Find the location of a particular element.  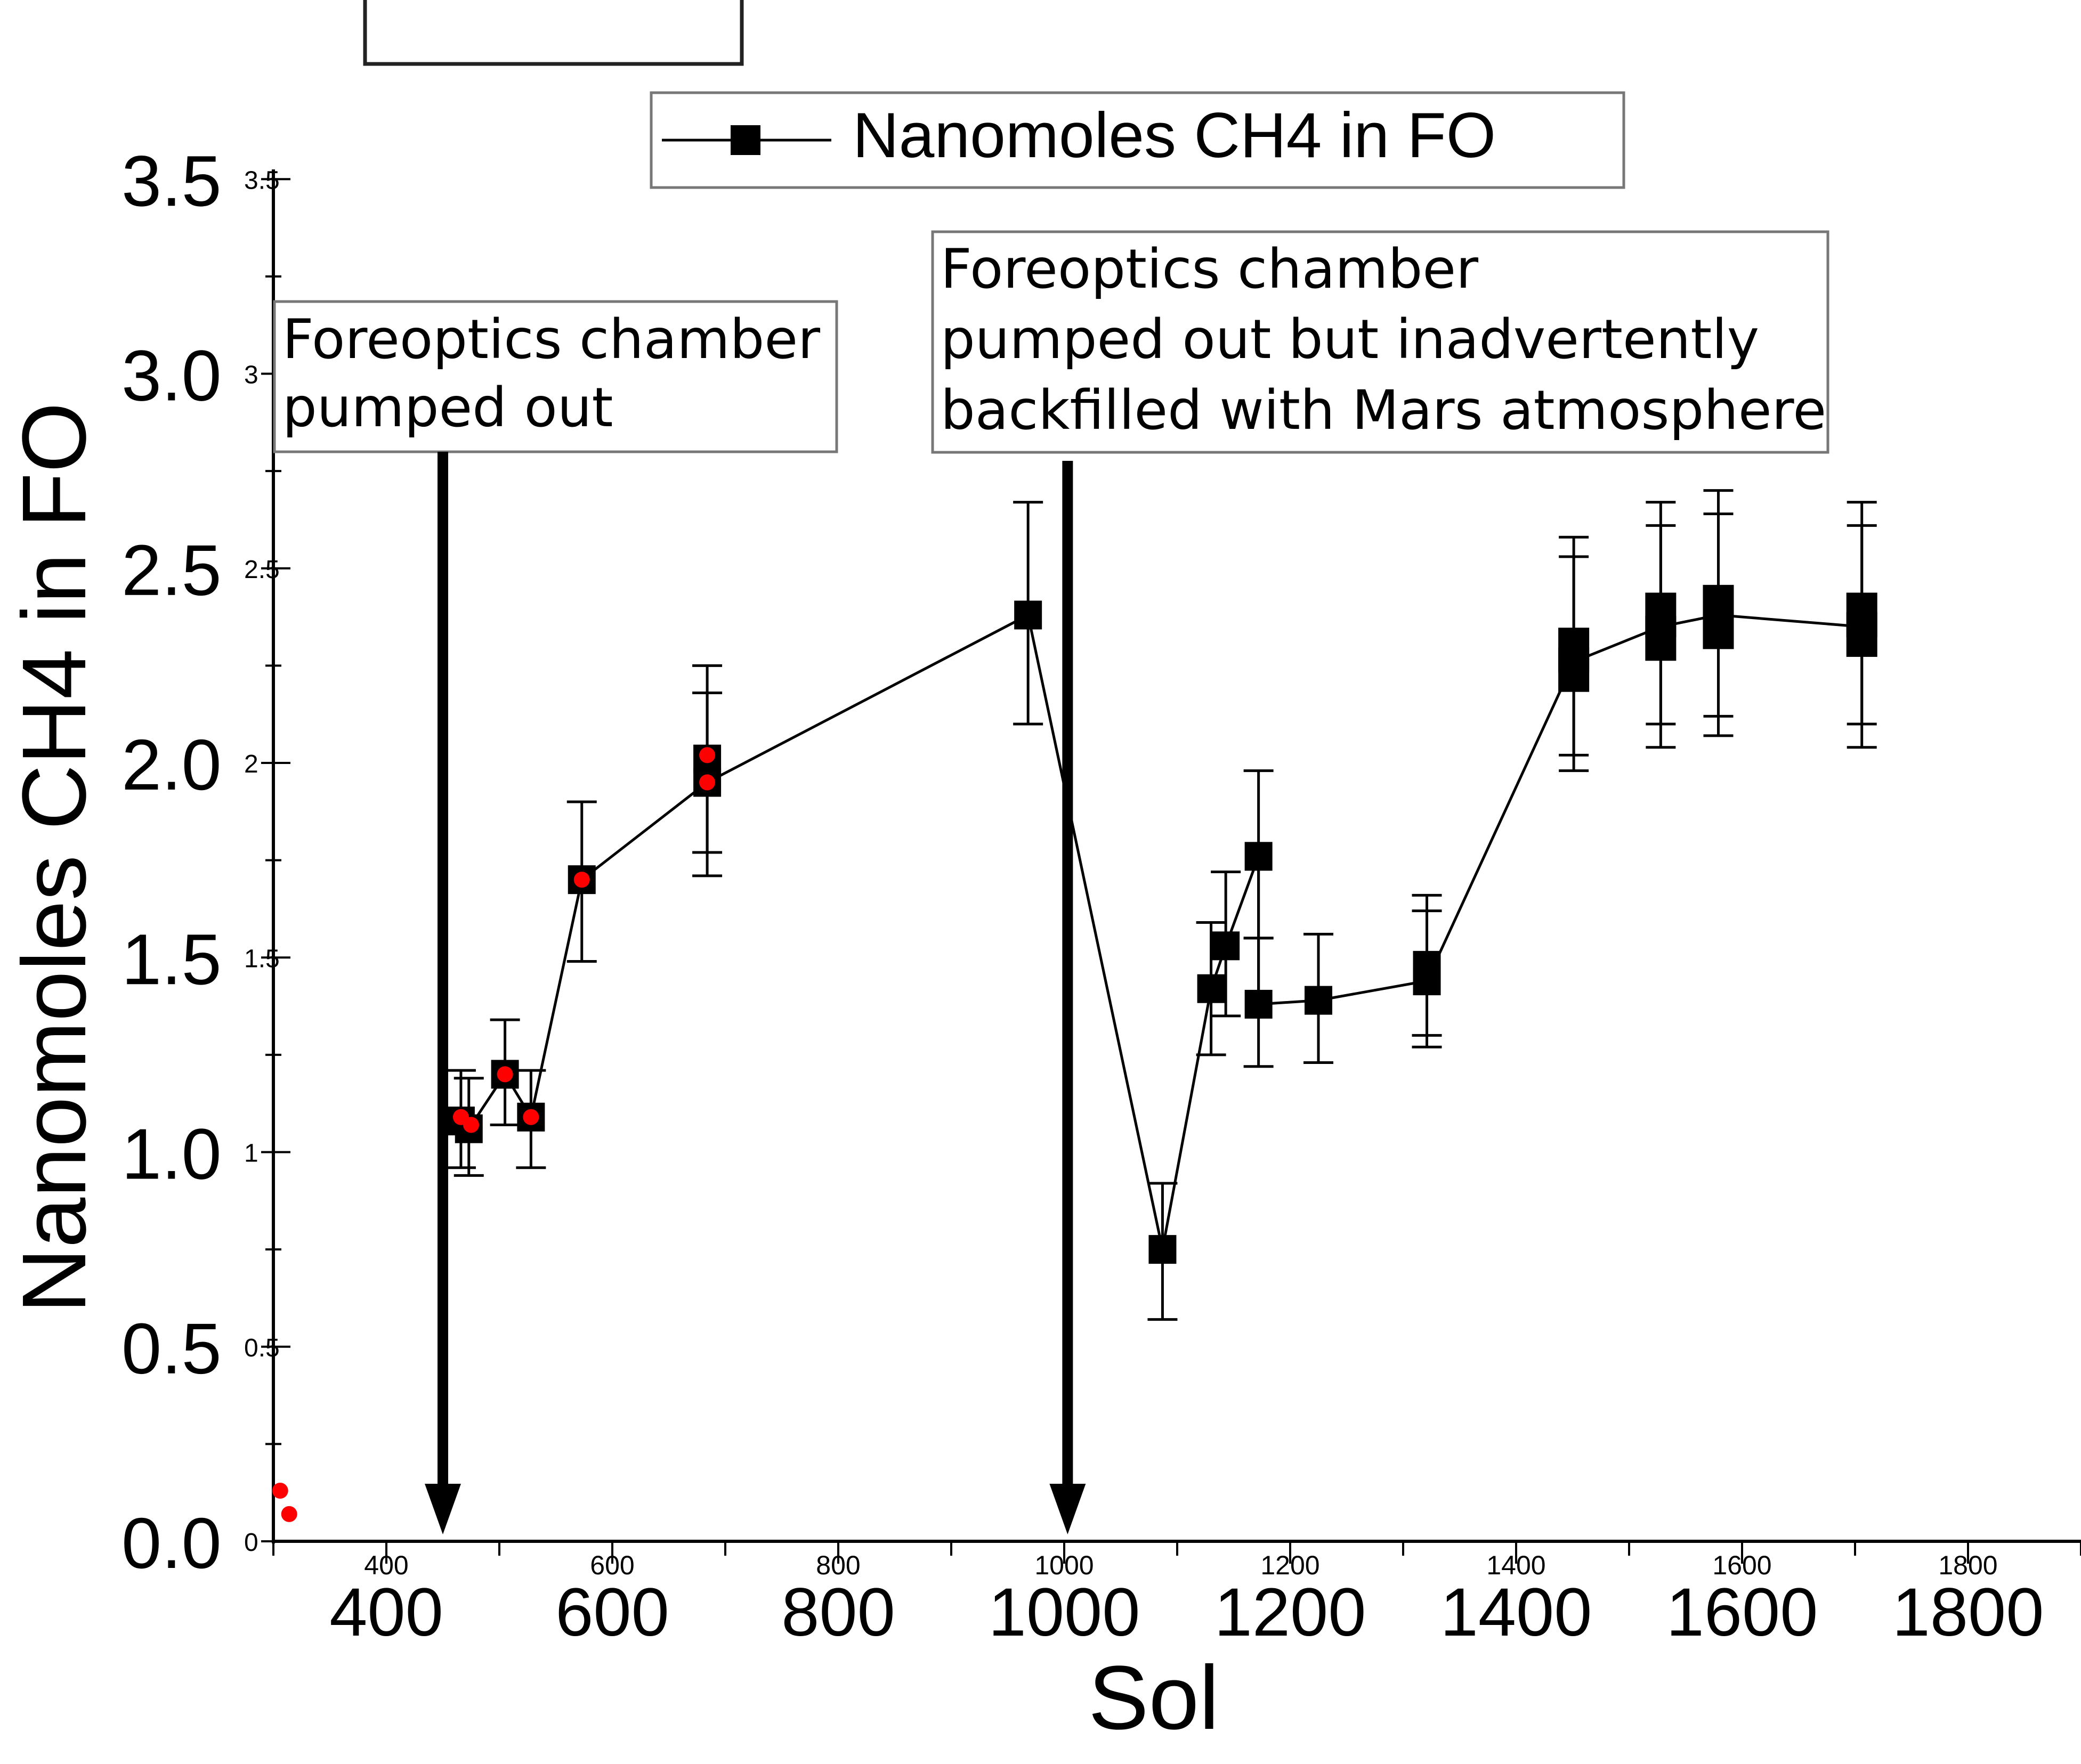

legend-label: Nanomoles CH4 in FO is located at coordinates (1174, 136).